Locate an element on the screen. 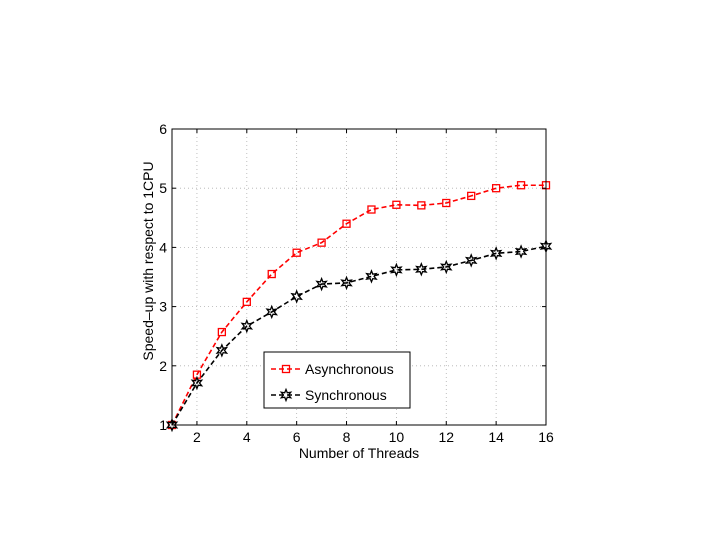 Image resolution: width=720 pixels, height=540 pixels. y-tick-label: 3 is located at coordinates (163, 307).